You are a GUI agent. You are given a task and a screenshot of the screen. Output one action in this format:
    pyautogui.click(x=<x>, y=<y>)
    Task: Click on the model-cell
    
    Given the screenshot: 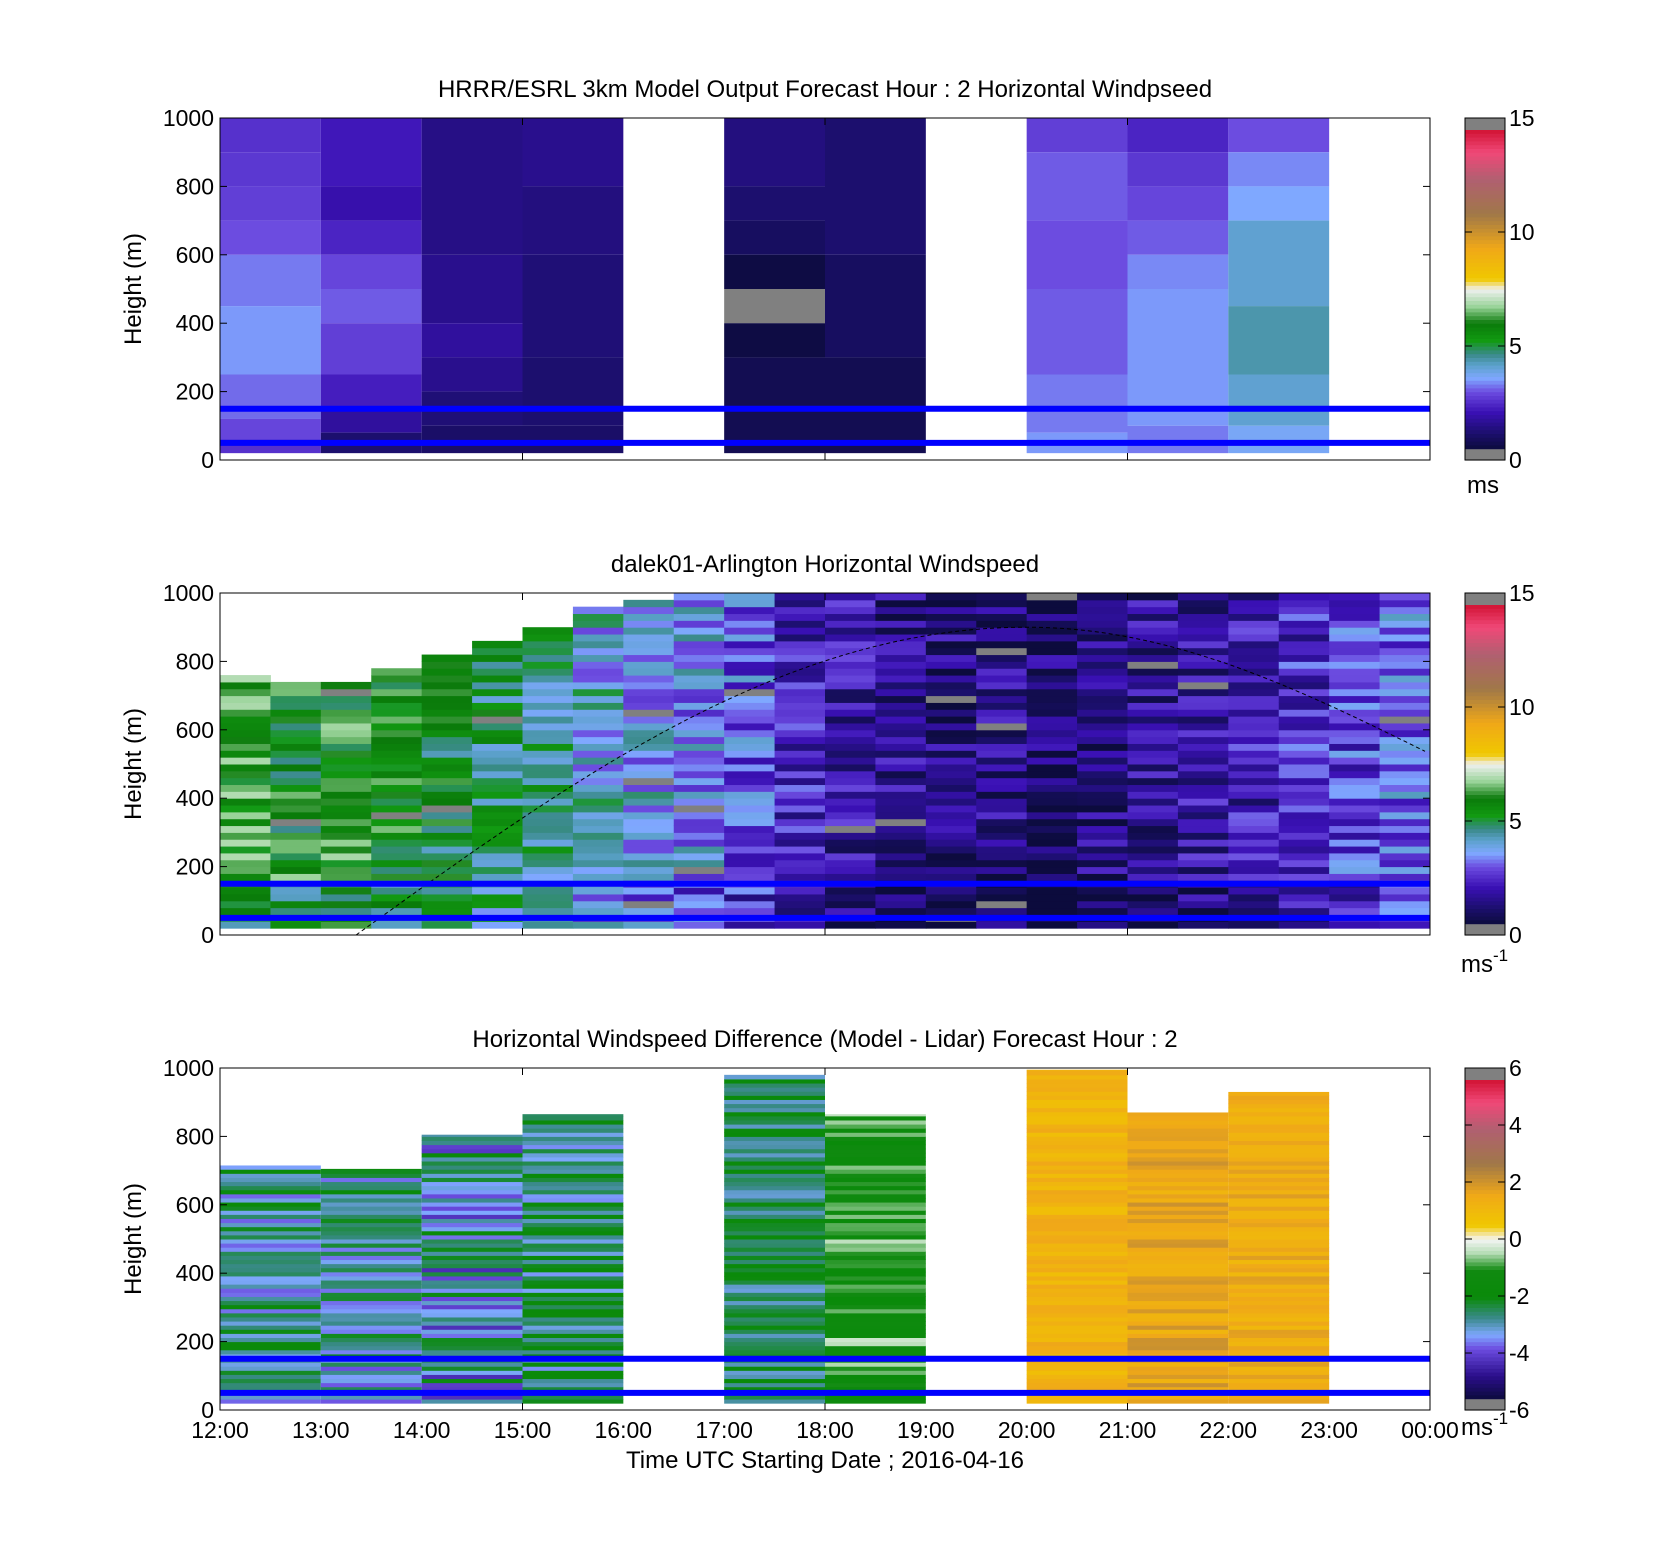 What is the action you would take?
    pyautogui.click(x=1279, y=135)
    